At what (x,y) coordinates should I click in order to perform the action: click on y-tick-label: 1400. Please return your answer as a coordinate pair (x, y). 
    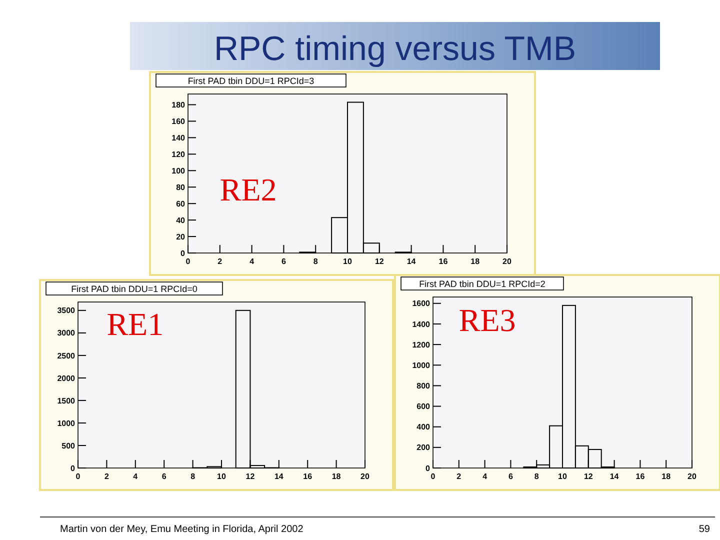
    Looking at the image, I should click on (421, 324).